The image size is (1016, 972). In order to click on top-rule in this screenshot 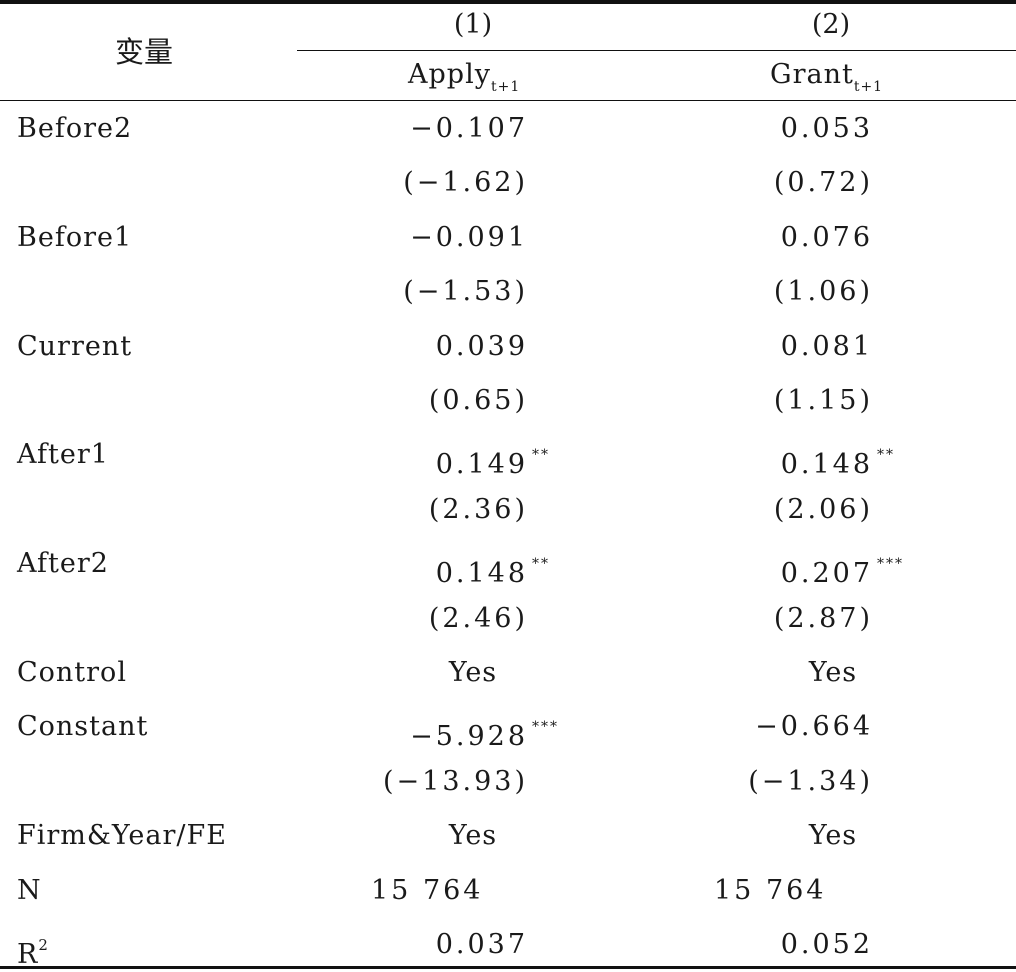, I will do `click(508, 2)`.